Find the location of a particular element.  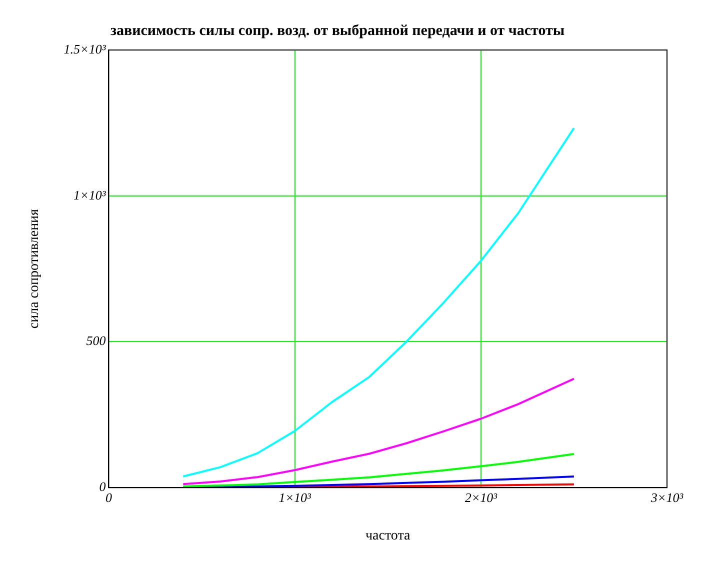

x-tick-label: 2×10³ is located at coordinates (481, 497).